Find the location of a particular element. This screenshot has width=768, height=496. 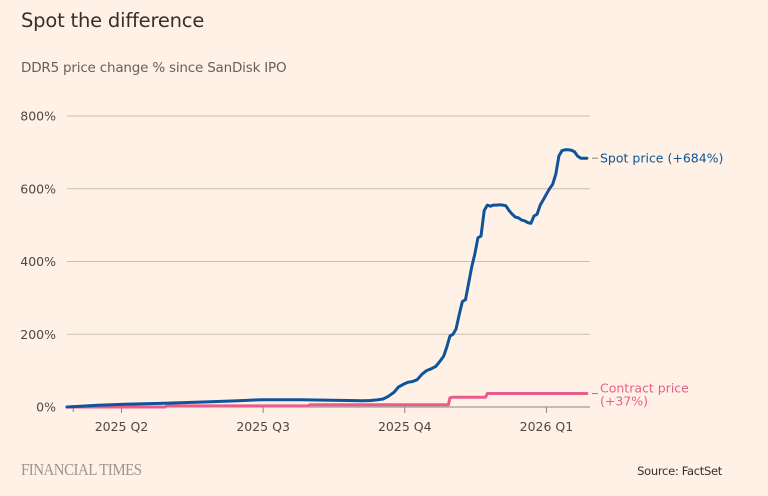

source-note: Source: FactSet is located at coordinates (679, 471).